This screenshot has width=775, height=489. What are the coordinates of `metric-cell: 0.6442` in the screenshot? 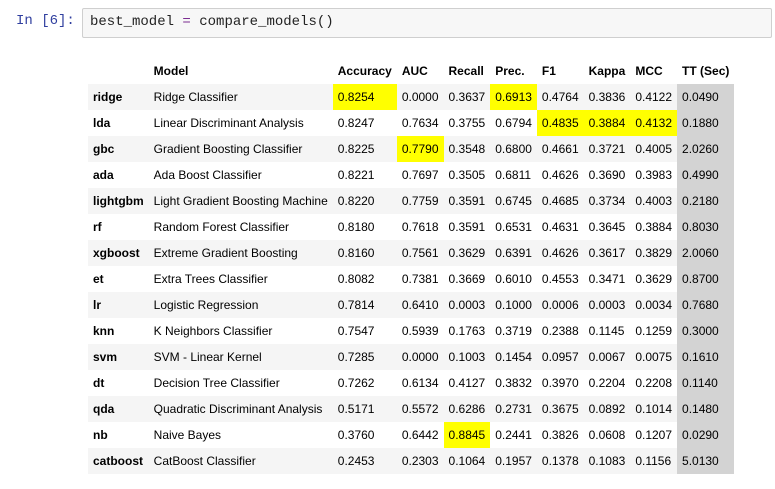 It's located at (420, 435).